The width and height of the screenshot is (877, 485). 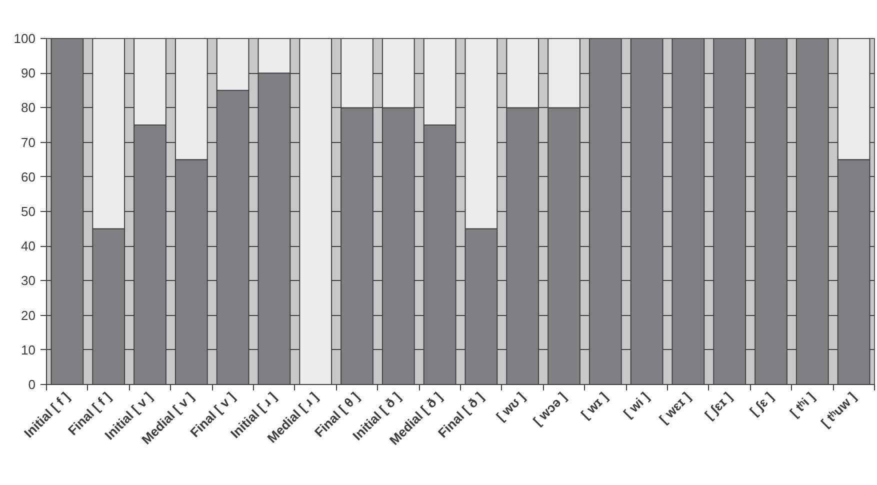 I want to click on y-tick-label: 30, so click(x=28, y=280).